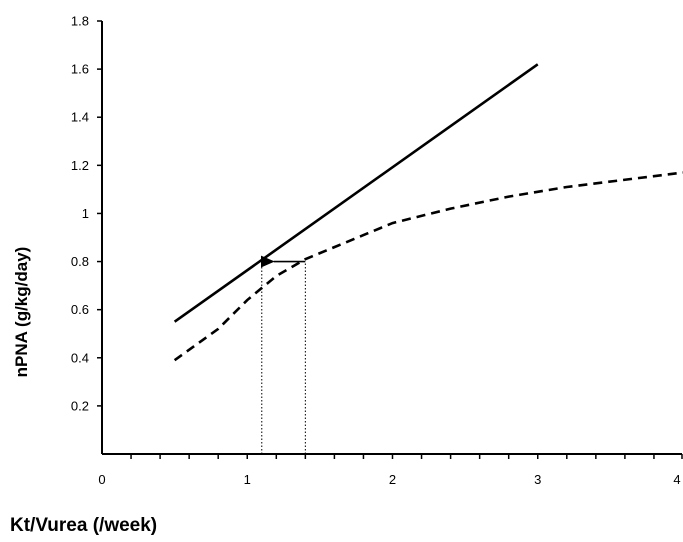 Image resolution: width=683 pixels, height=542 pixels. Describe the element at coordinates (21, 312) in the screenshot. I see `y-axis-title: nPNA (g/kg/day)` at that location.